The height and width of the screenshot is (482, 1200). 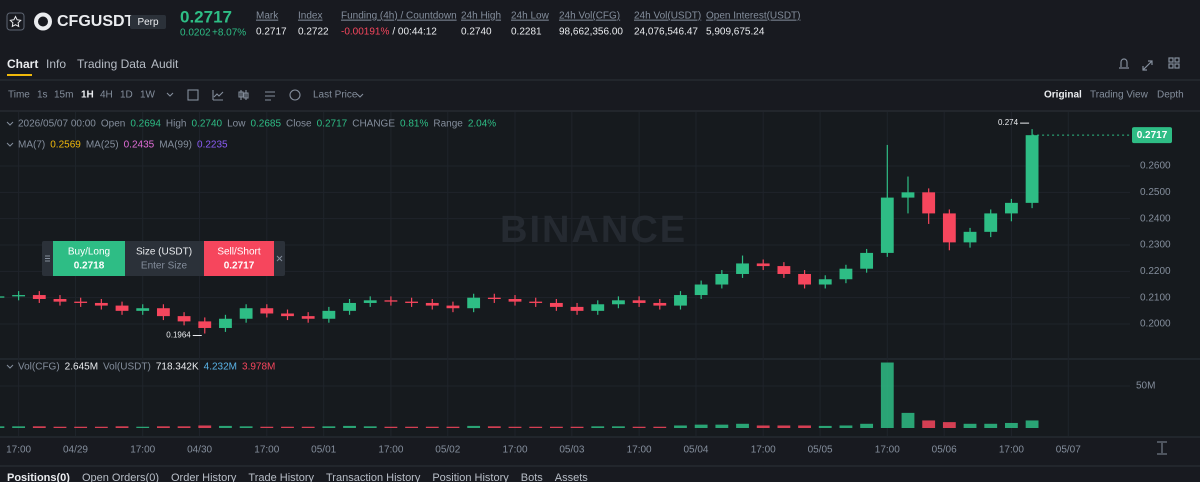 I want to click on interval: 1s, so click(x=42, y=95).